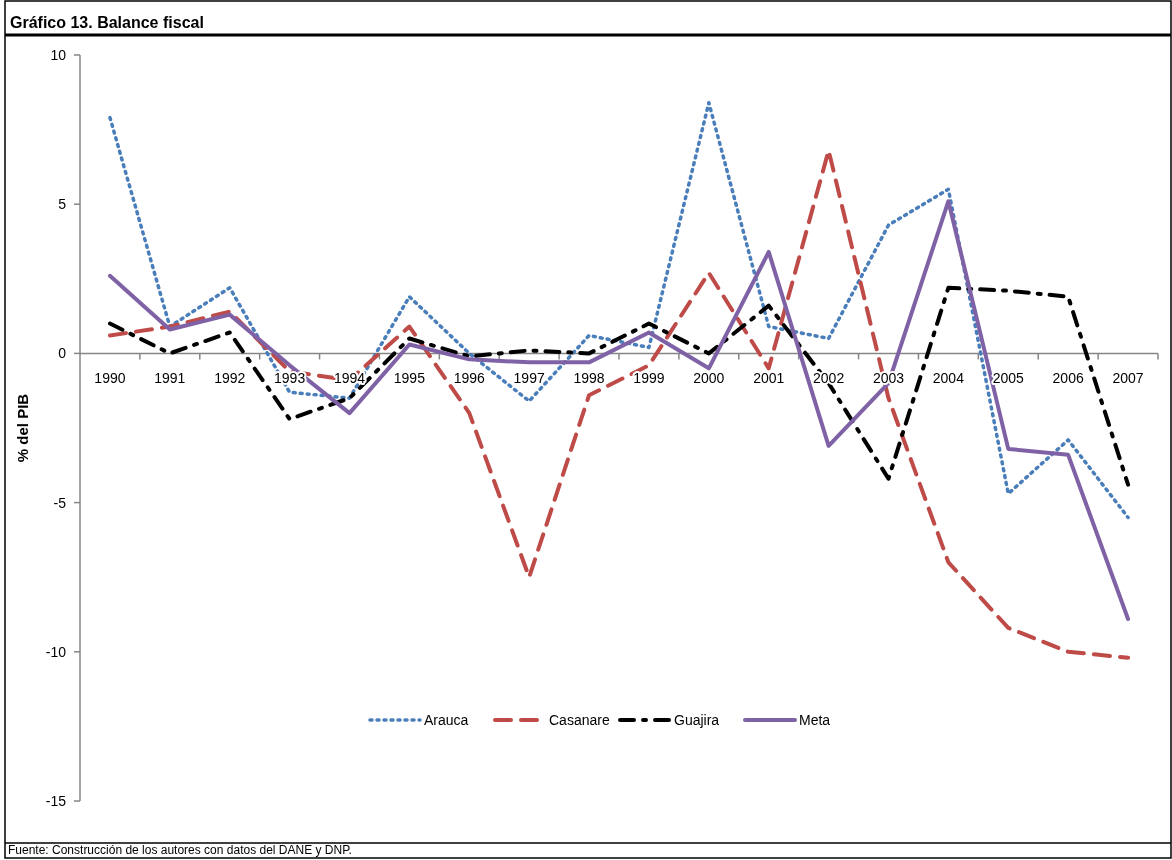  I want to click on y-tick-label: -15, so click(56, 800).